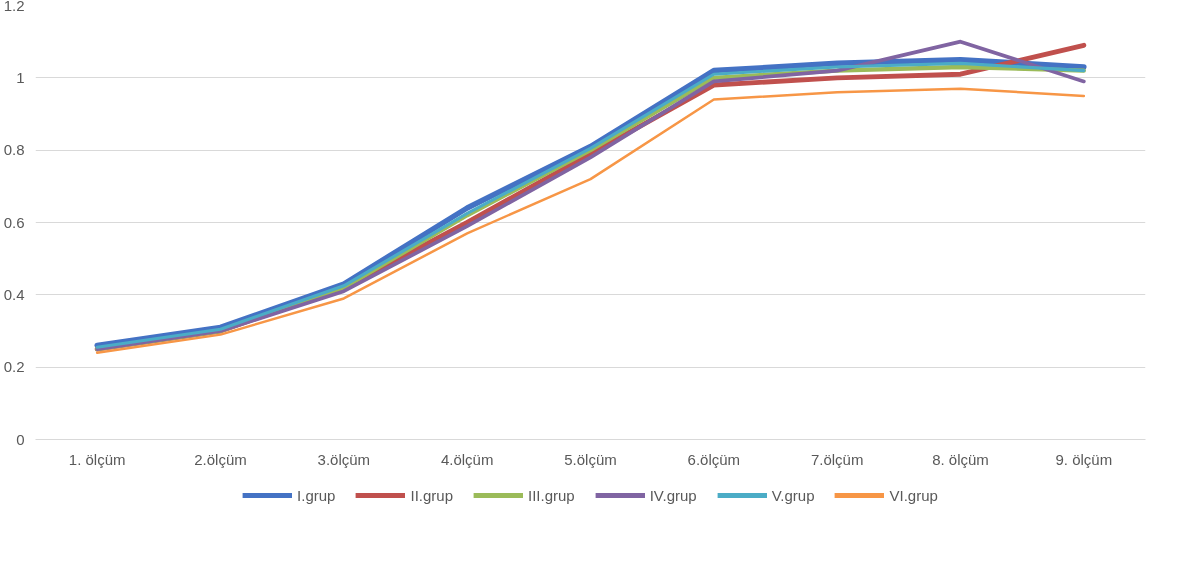 This screenshot has width=1198, height=574. What do you see at coordinates (14, 7) in the screenshot?
I see `y-tick-label: 1.2` at bounding box center [14, 7].